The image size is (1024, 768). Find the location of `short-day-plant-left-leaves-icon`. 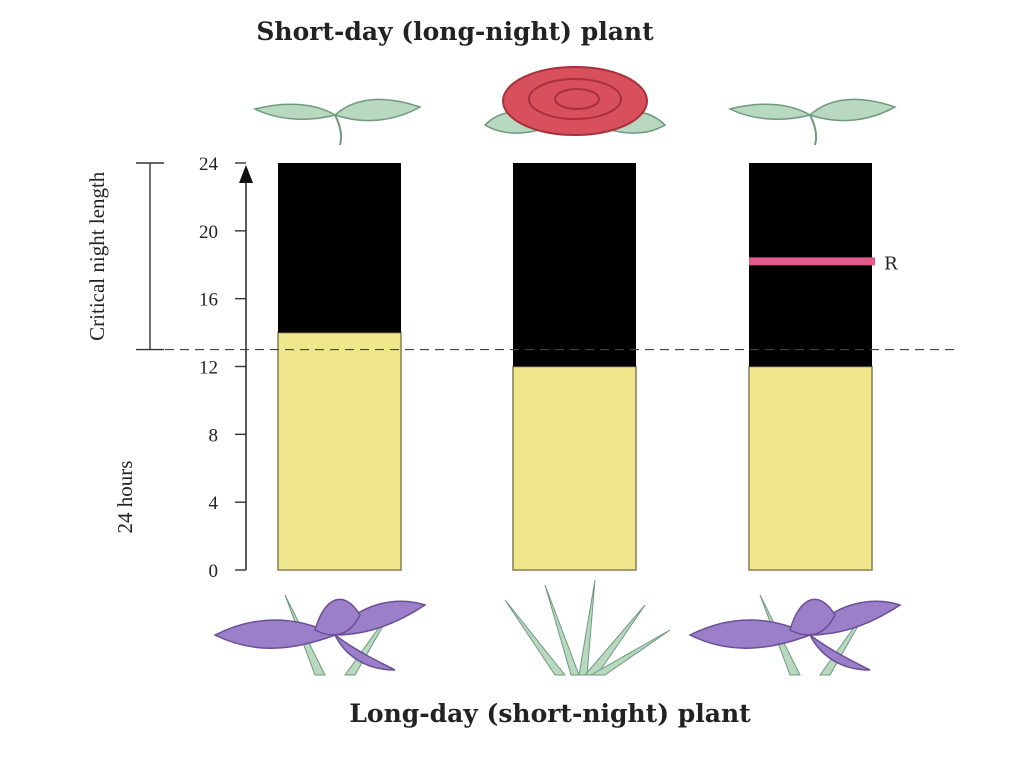

short-day-plant-left-leaves-icon is located at coordinates (337, 122).